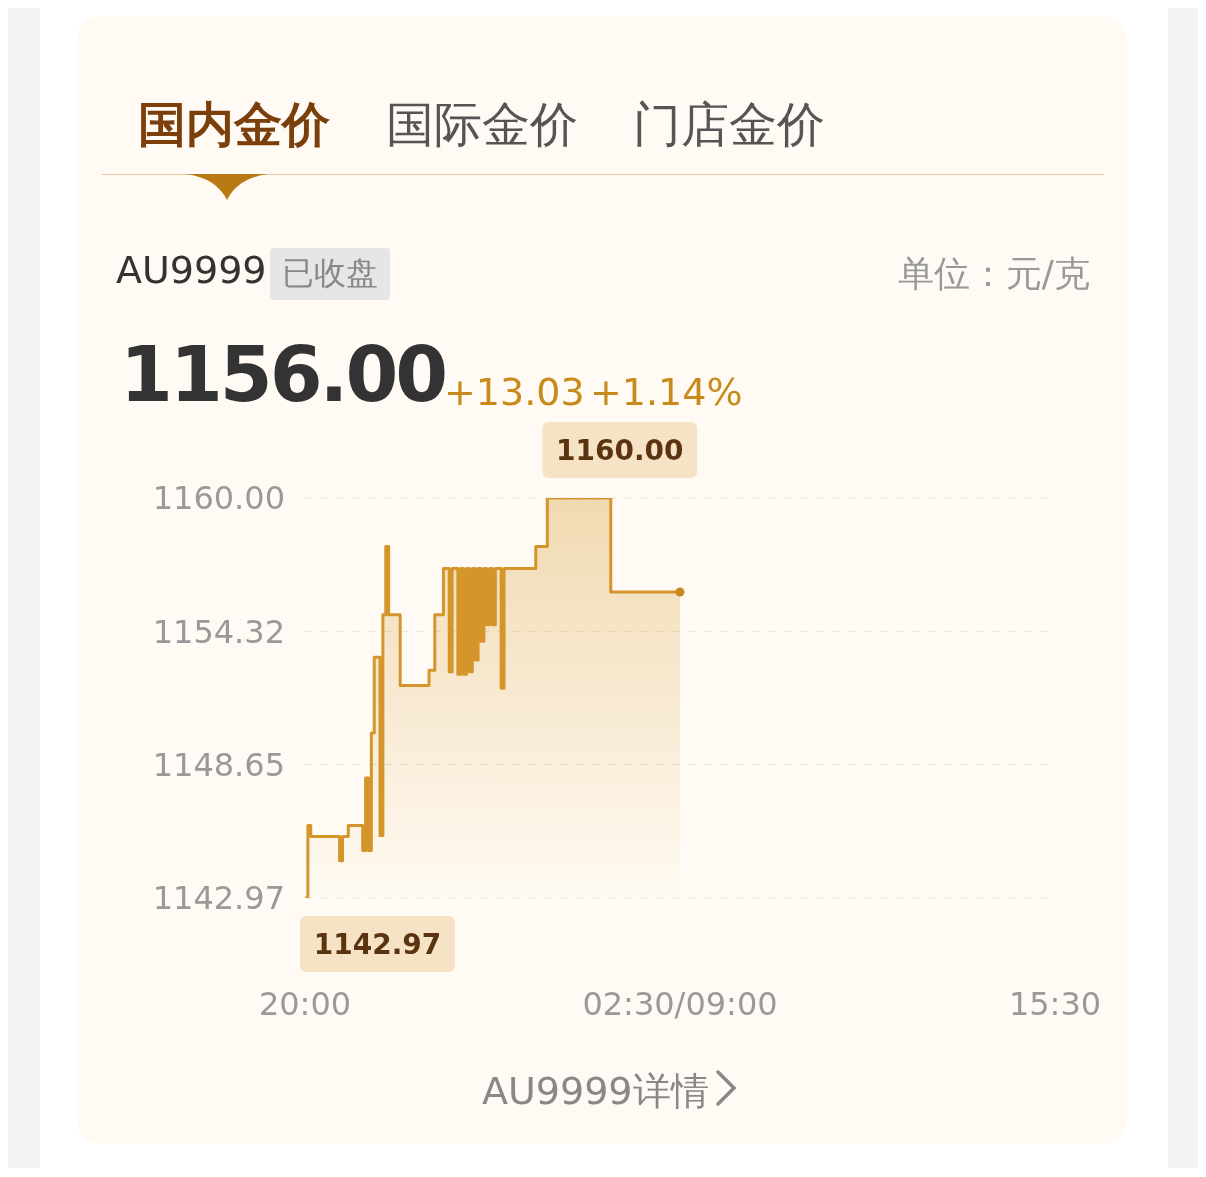 This screenshot has height=1177, width=1206. I want to click on y-tick-label: 1154.32, so click(218, 631).